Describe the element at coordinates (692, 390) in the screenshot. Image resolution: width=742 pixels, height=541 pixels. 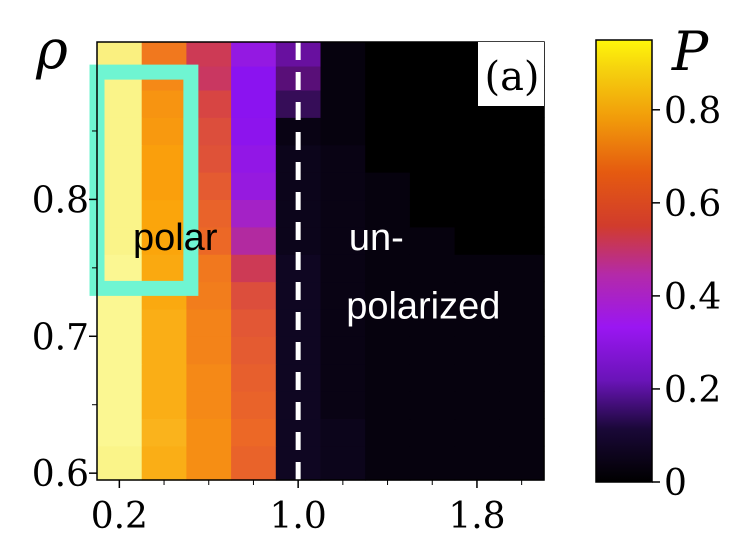
I see `colorbar-tick-label: 0.2` at that location.